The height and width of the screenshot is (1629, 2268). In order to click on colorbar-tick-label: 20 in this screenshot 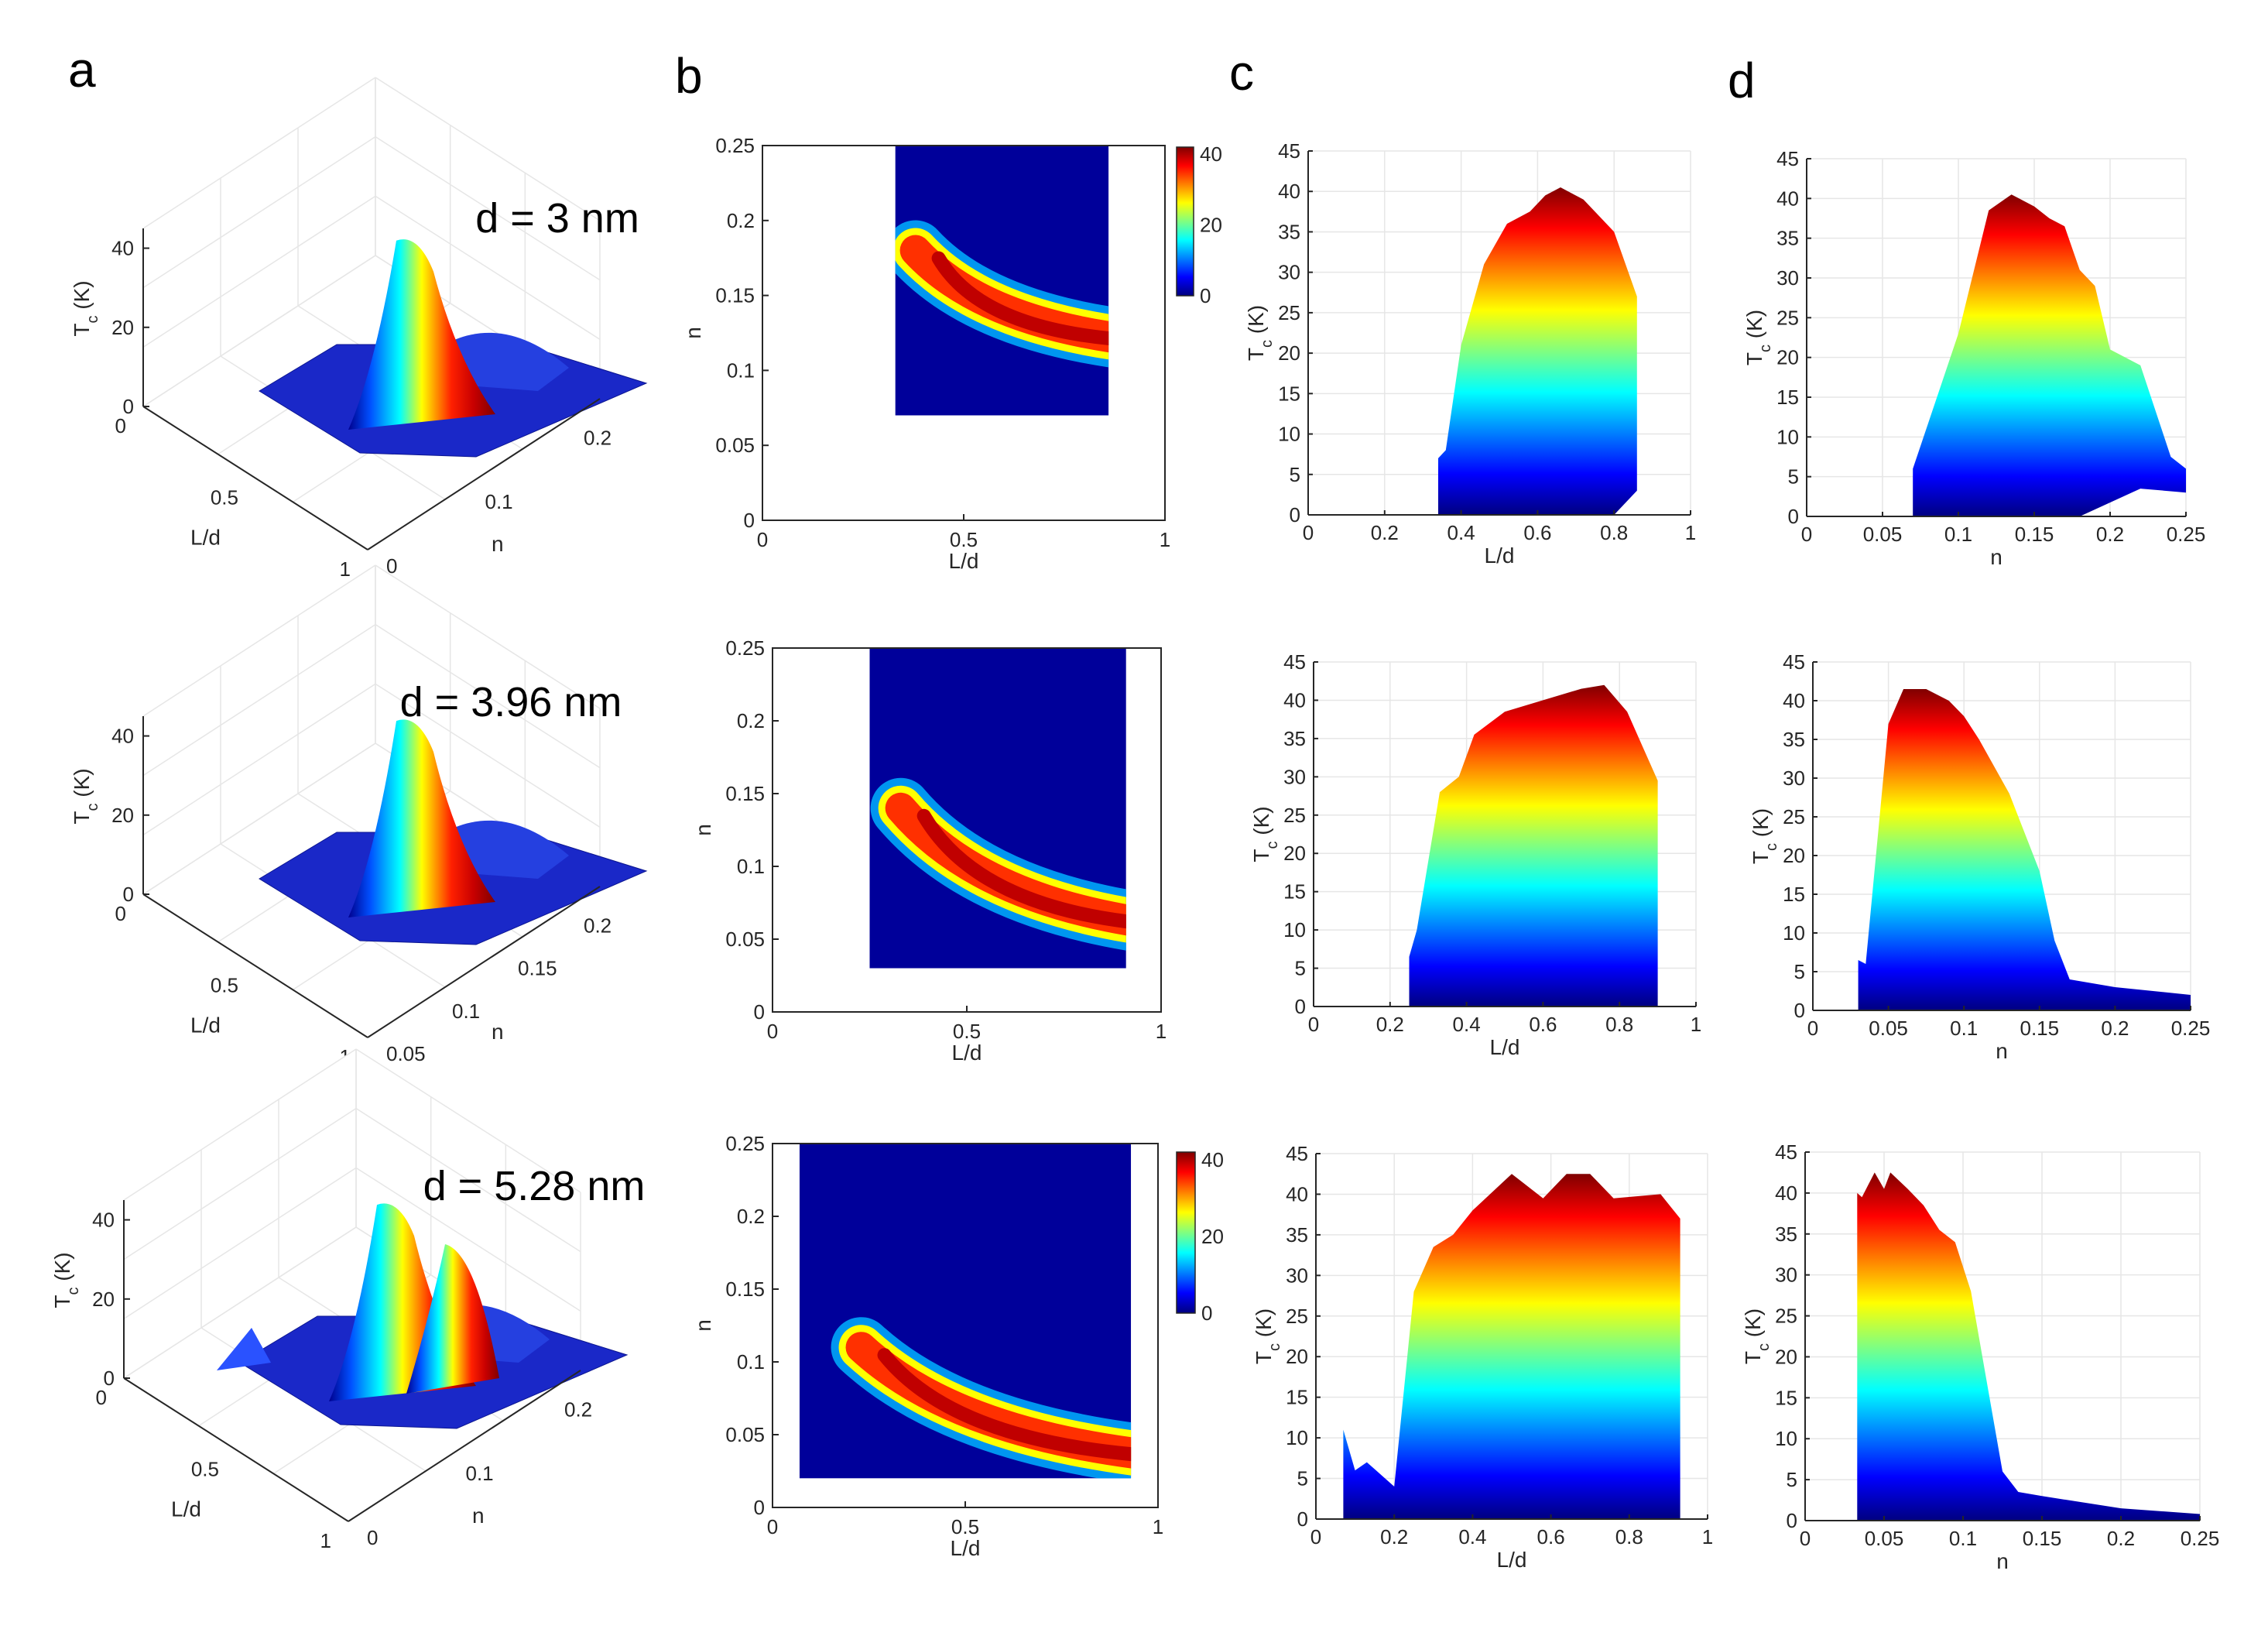, I will do `click(1212, 1236)`.